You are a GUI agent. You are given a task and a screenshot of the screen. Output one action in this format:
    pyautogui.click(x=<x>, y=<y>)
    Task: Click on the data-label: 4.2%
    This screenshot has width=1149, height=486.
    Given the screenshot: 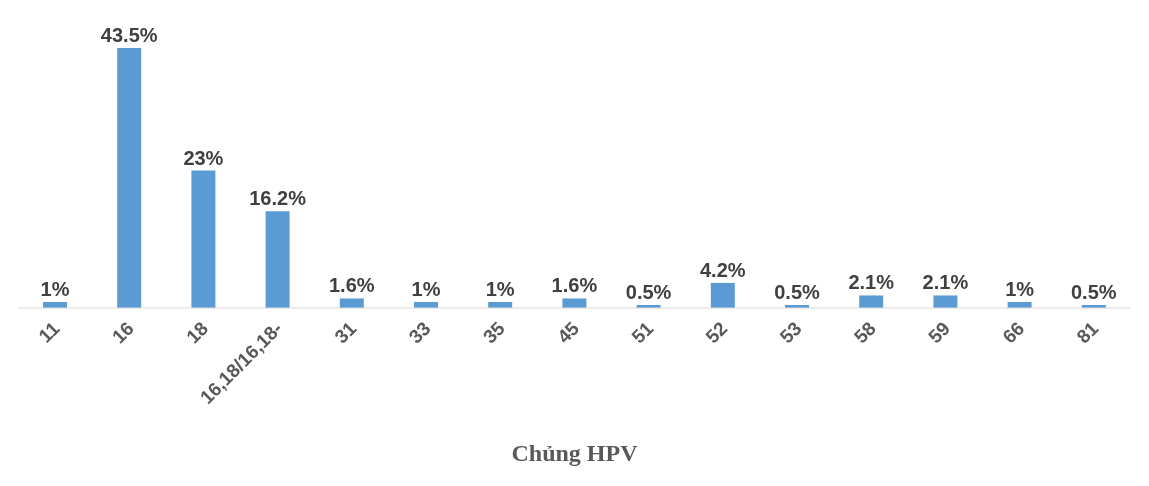 What is the action you would take?
    pyautogui.click(x=723, y=269)
    